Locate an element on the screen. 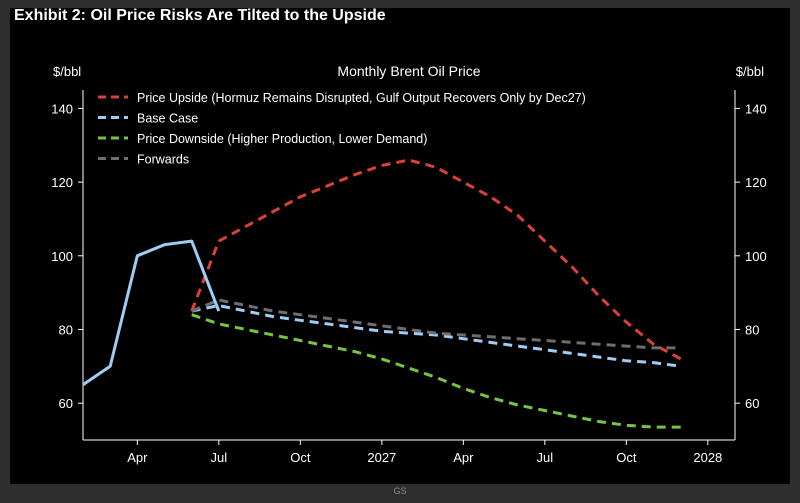 Image resolution: width=800 pixels, height=503 pixels. y-tick-label-right: 60 is located at coordinates (752, 403).